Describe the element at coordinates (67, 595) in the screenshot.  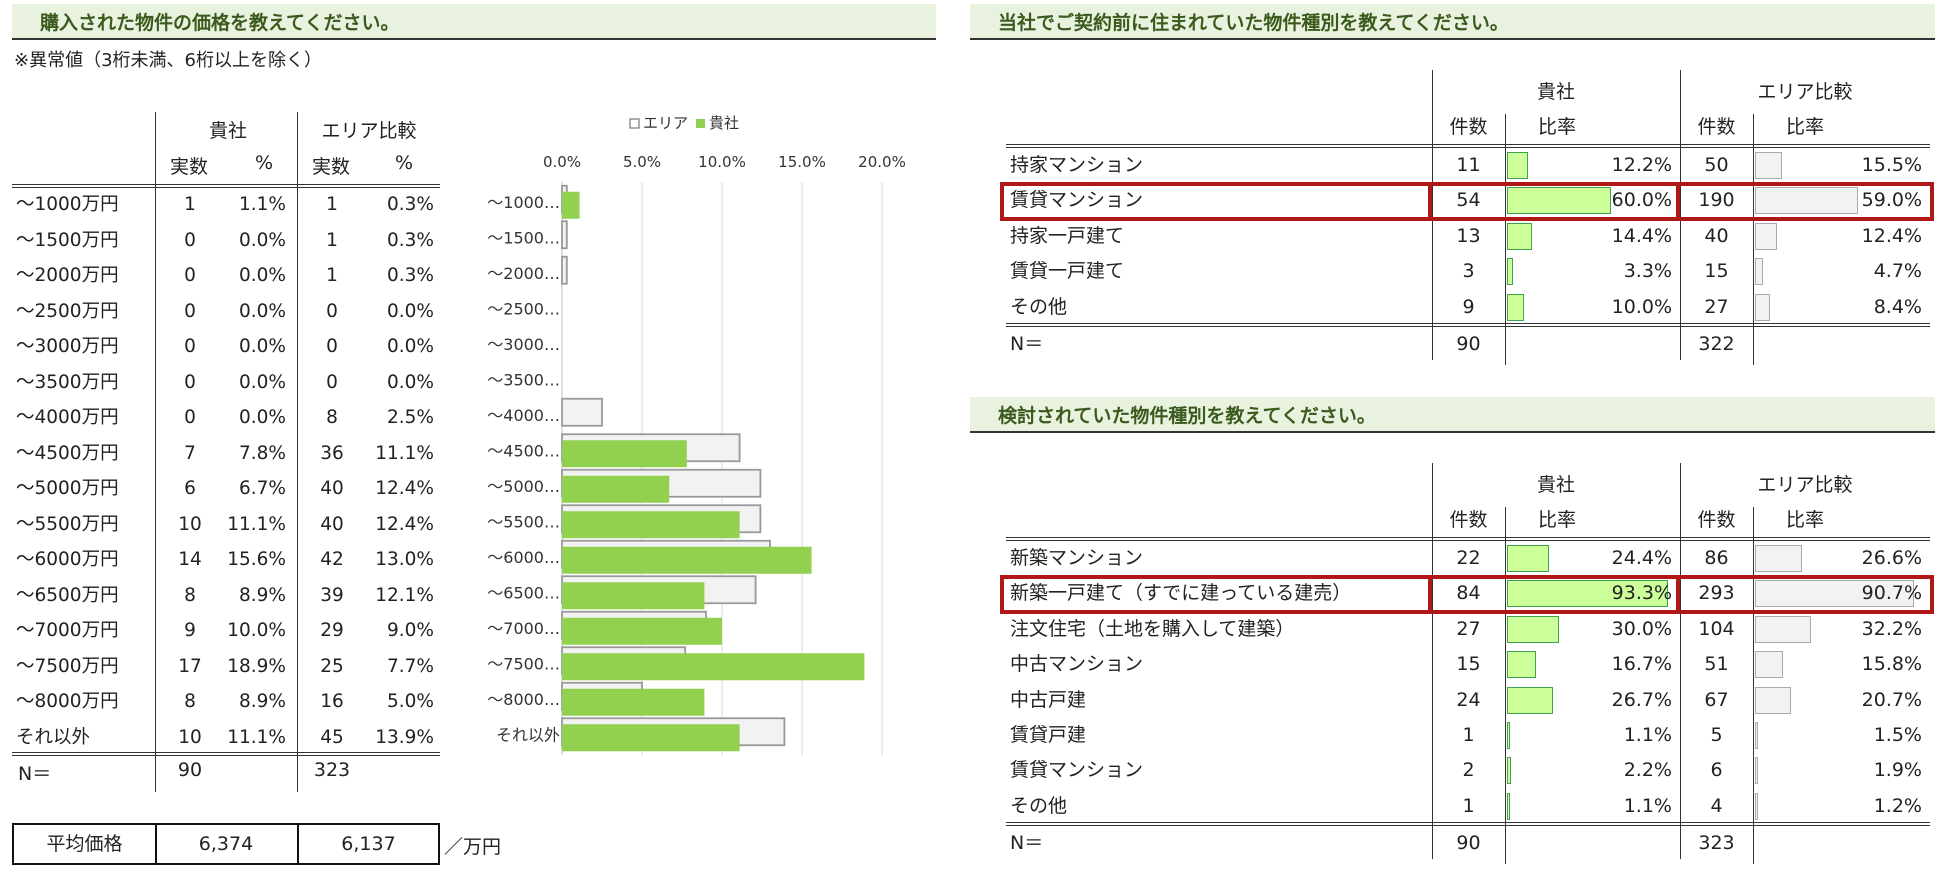
I see `row-label: ～6500万円` at that location.